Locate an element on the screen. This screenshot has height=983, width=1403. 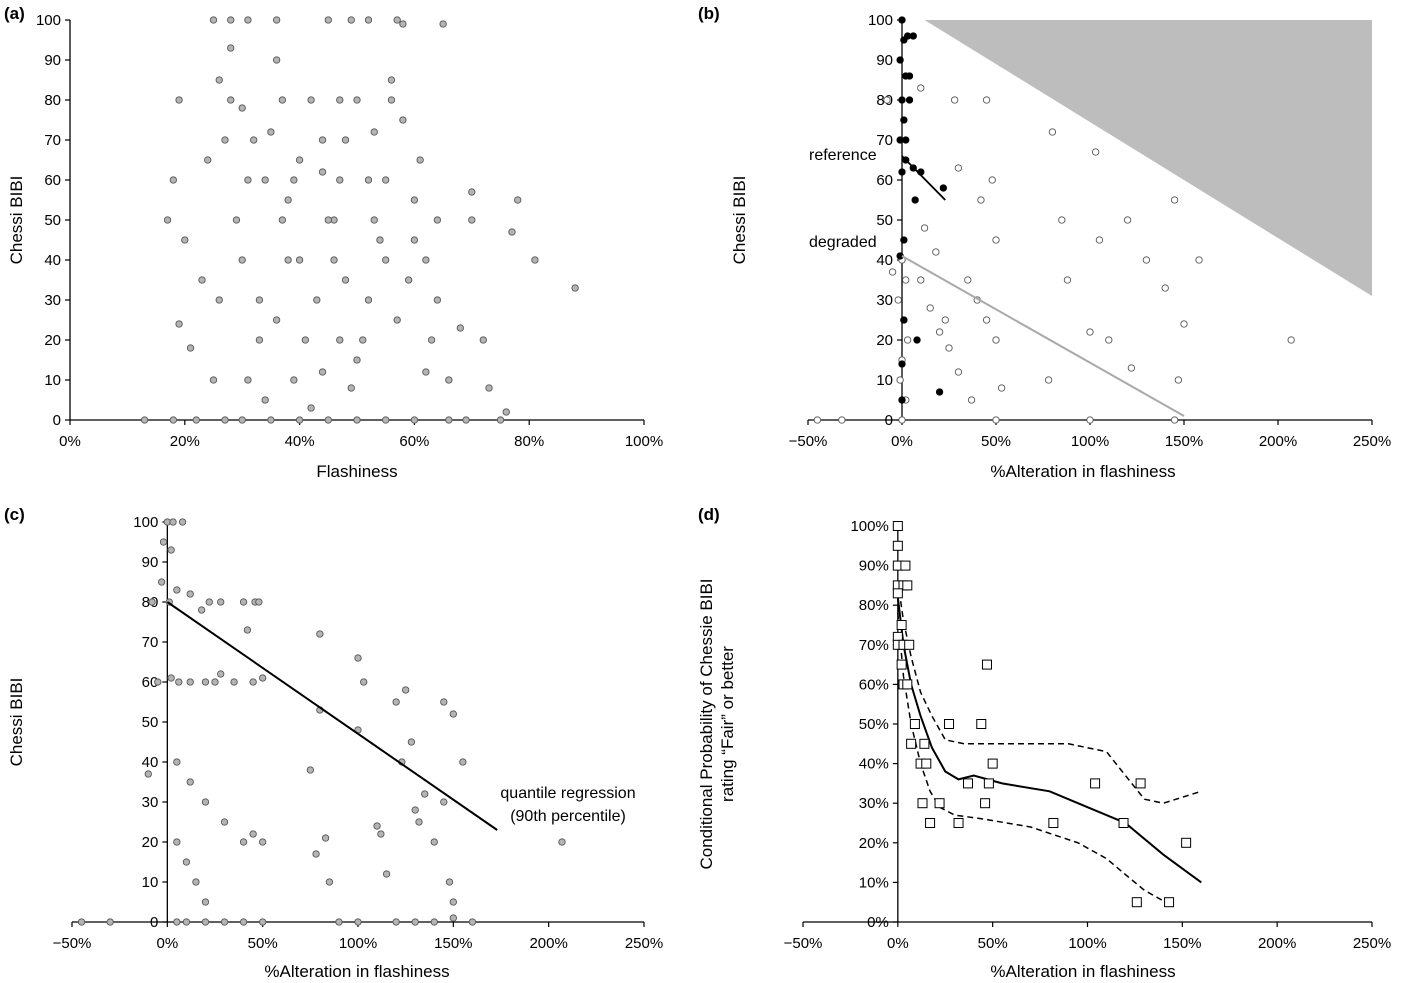
b-y-tick-label: 50 is located at coordinates (884, 220).